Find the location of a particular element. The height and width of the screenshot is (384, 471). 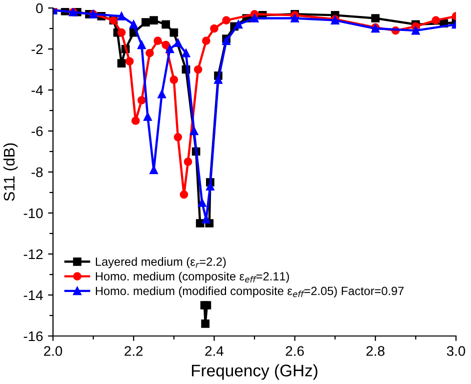

legend-label: Homo. medium (composite ε$_{eff}$=2.11) is located at coordinates (192, 277).